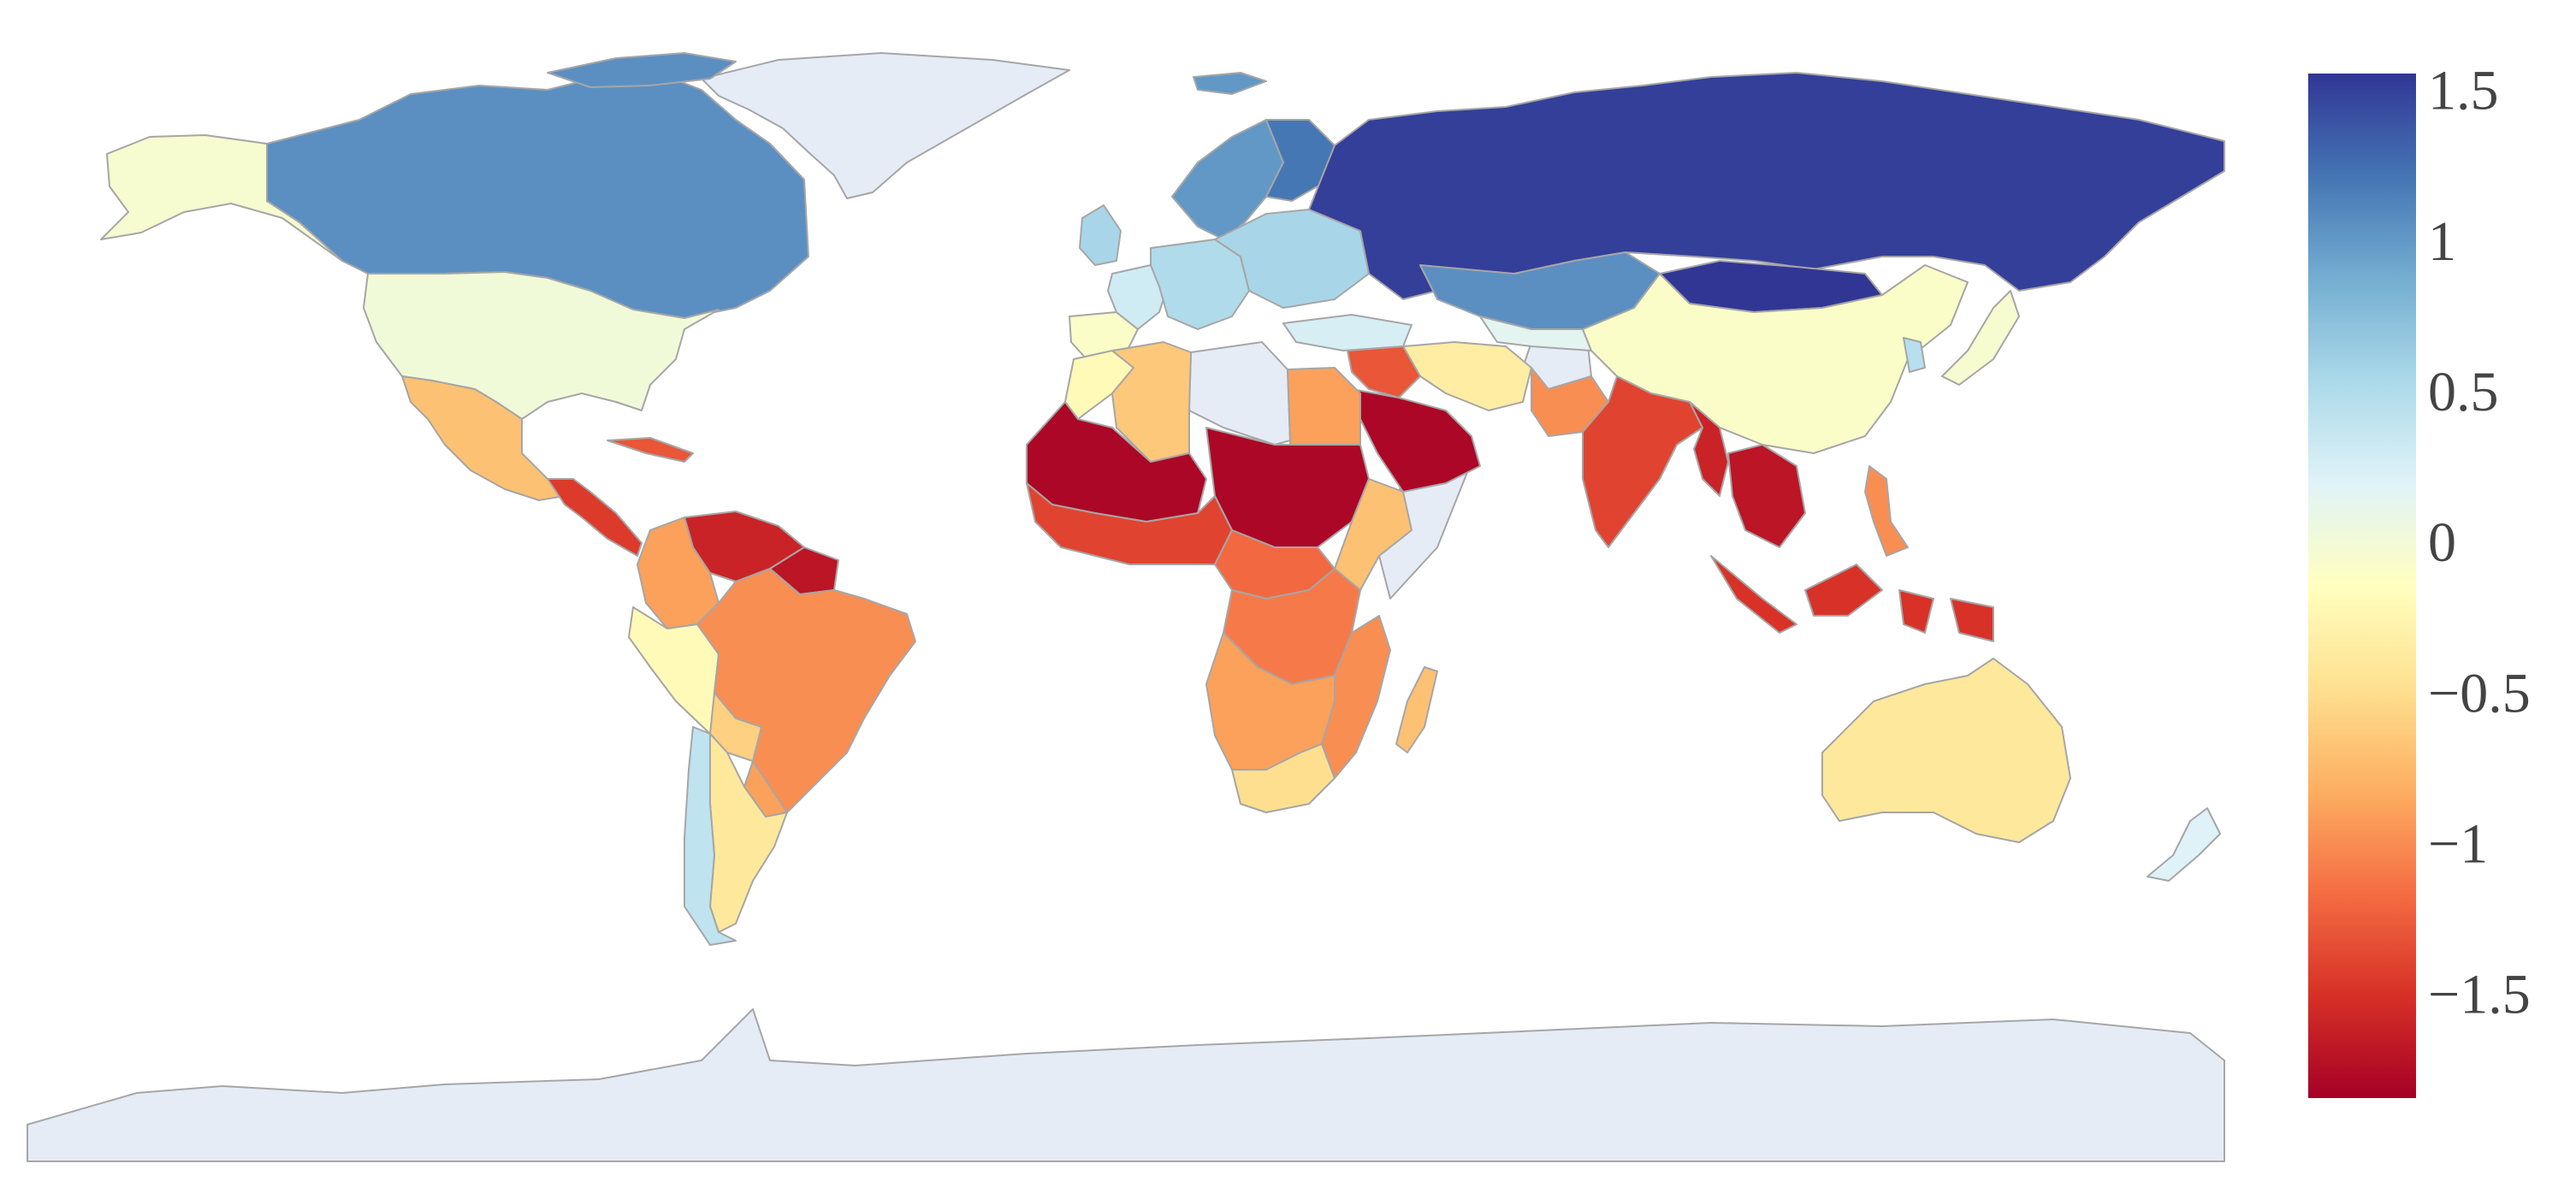  What do you see at coordinates (1767, 496) in the screenshot?
I see `country-mainland-se-asia` at bounding box center [1767, 496].